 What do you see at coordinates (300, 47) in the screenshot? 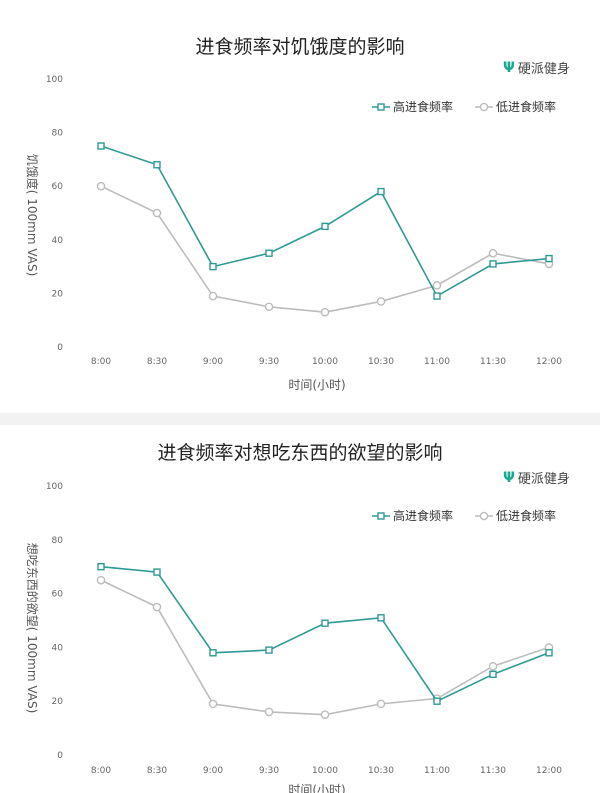
I see `chart-title: 进食频率对饥饿度的影响` at bounding box center [300, 47].